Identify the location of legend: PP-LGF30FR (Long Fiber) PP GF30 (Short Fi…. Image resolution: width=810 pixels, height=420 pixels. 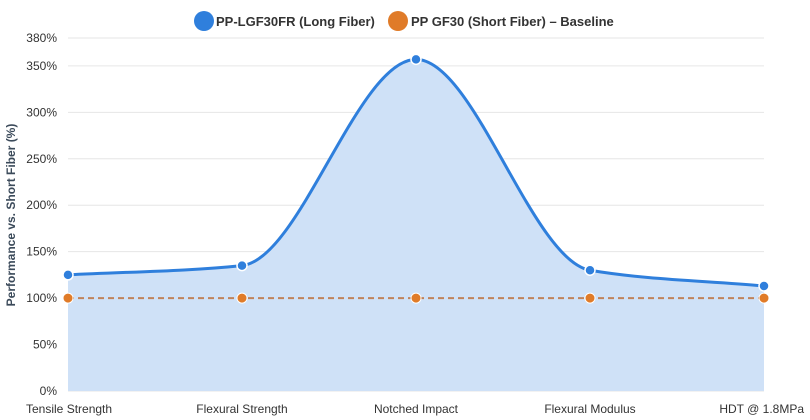
(404, 21).